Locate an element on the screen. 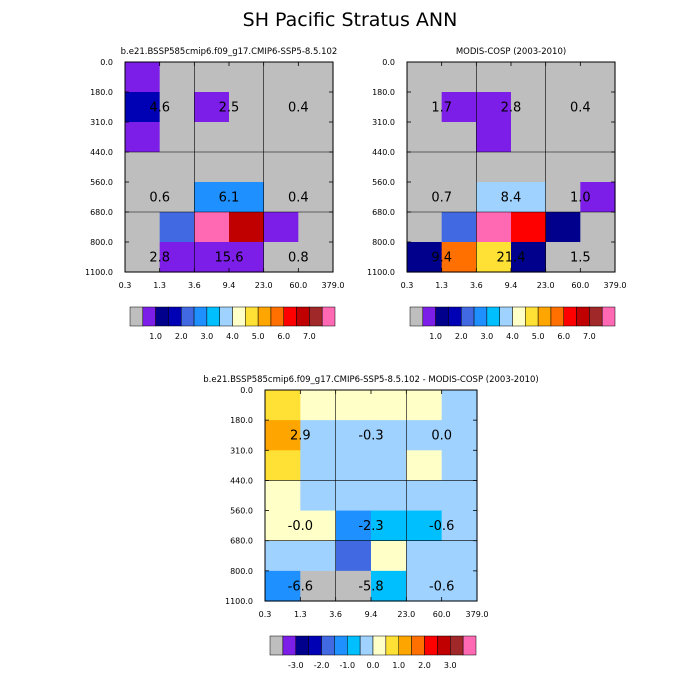 This screenshot has height=700, width=700. cell-value-label: -0.0 is located at coordinates (300, 526).